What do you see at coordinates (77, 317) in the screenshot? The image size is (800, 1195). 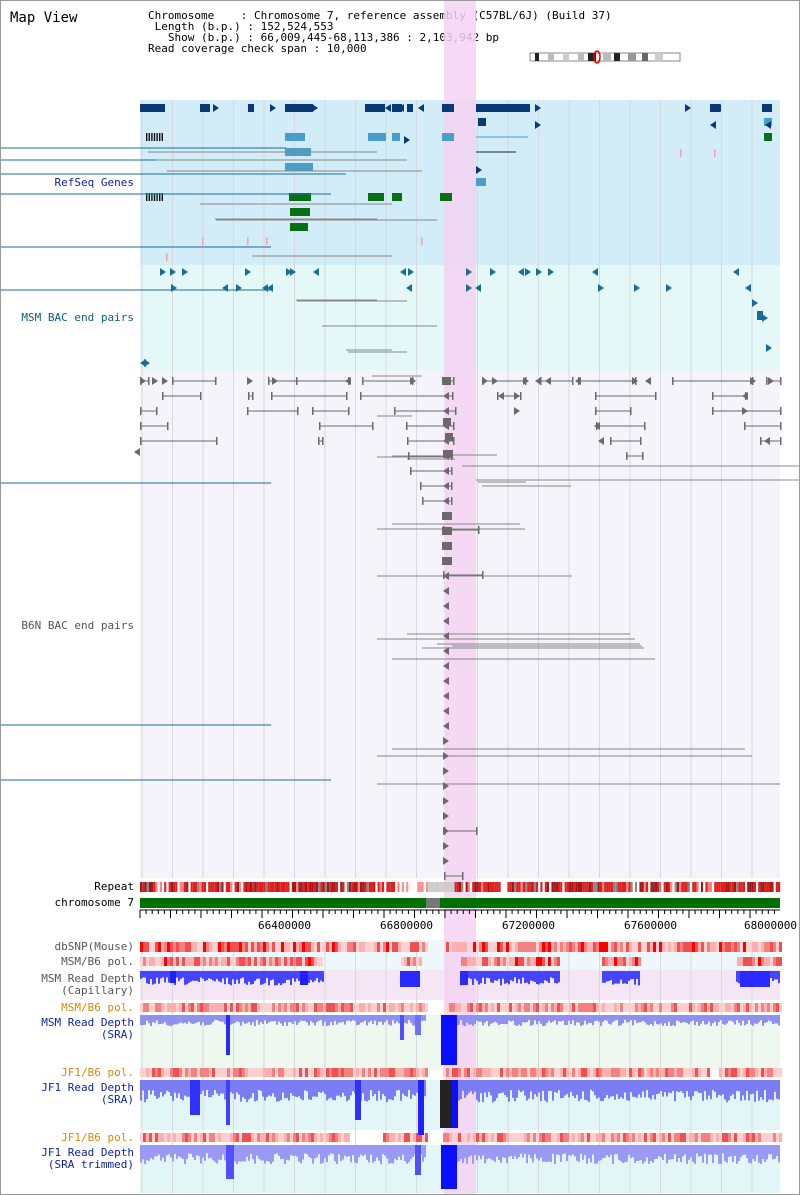 I see `track-label-msm-bac: MSM BAC end pairs` at bounding box center [77, 317].